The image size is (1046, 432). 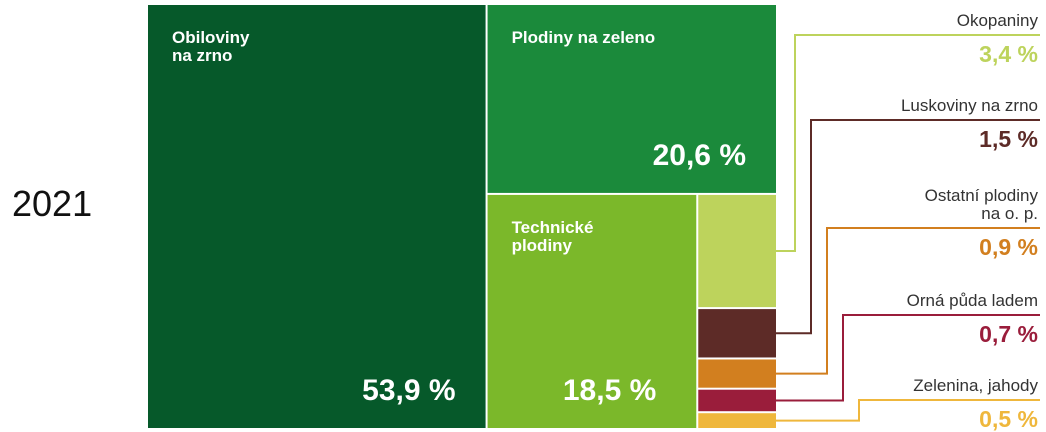 What do you see at coordinates (1008, 247) in the screenshot?
I see `value-label: 0,9 %` at bounding box center [1008, 247].